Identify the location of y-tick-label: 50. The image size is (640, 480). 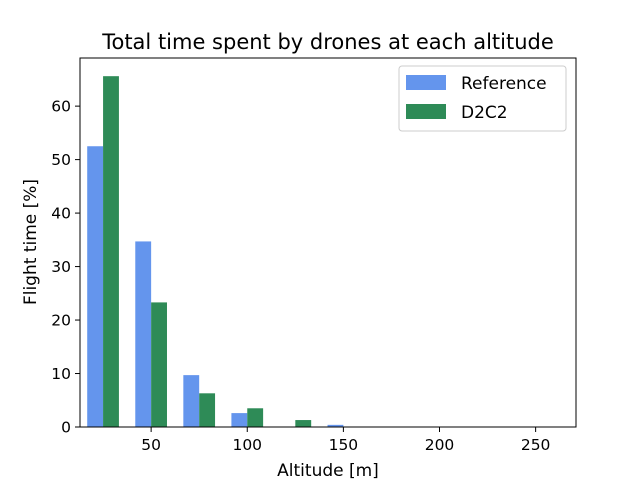
(61, 160).